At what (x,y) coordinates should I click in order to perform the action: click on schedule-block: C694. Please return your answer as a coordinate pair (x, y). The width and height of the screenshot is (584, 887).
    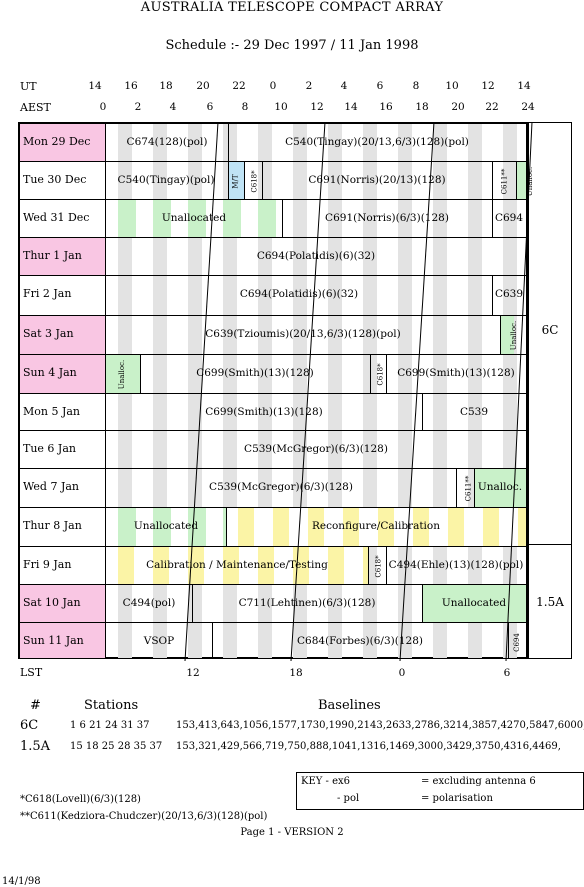
    Looking at the image, I should click on (509, 218).